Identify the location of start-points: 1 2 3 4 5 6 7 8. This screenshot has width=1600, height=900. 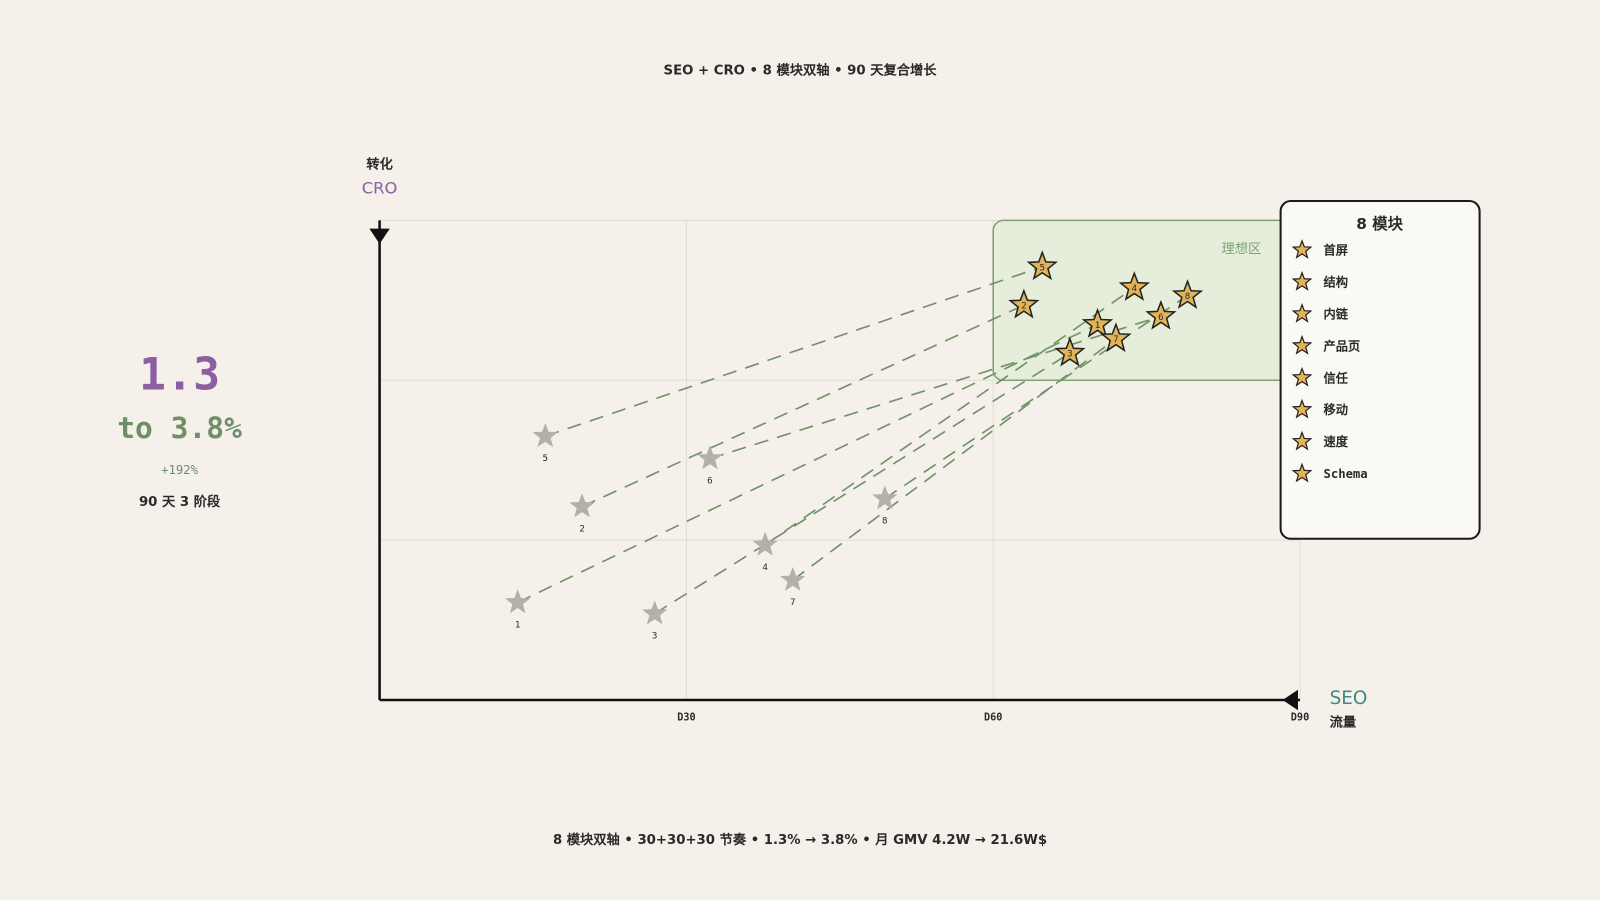
(701, 532).